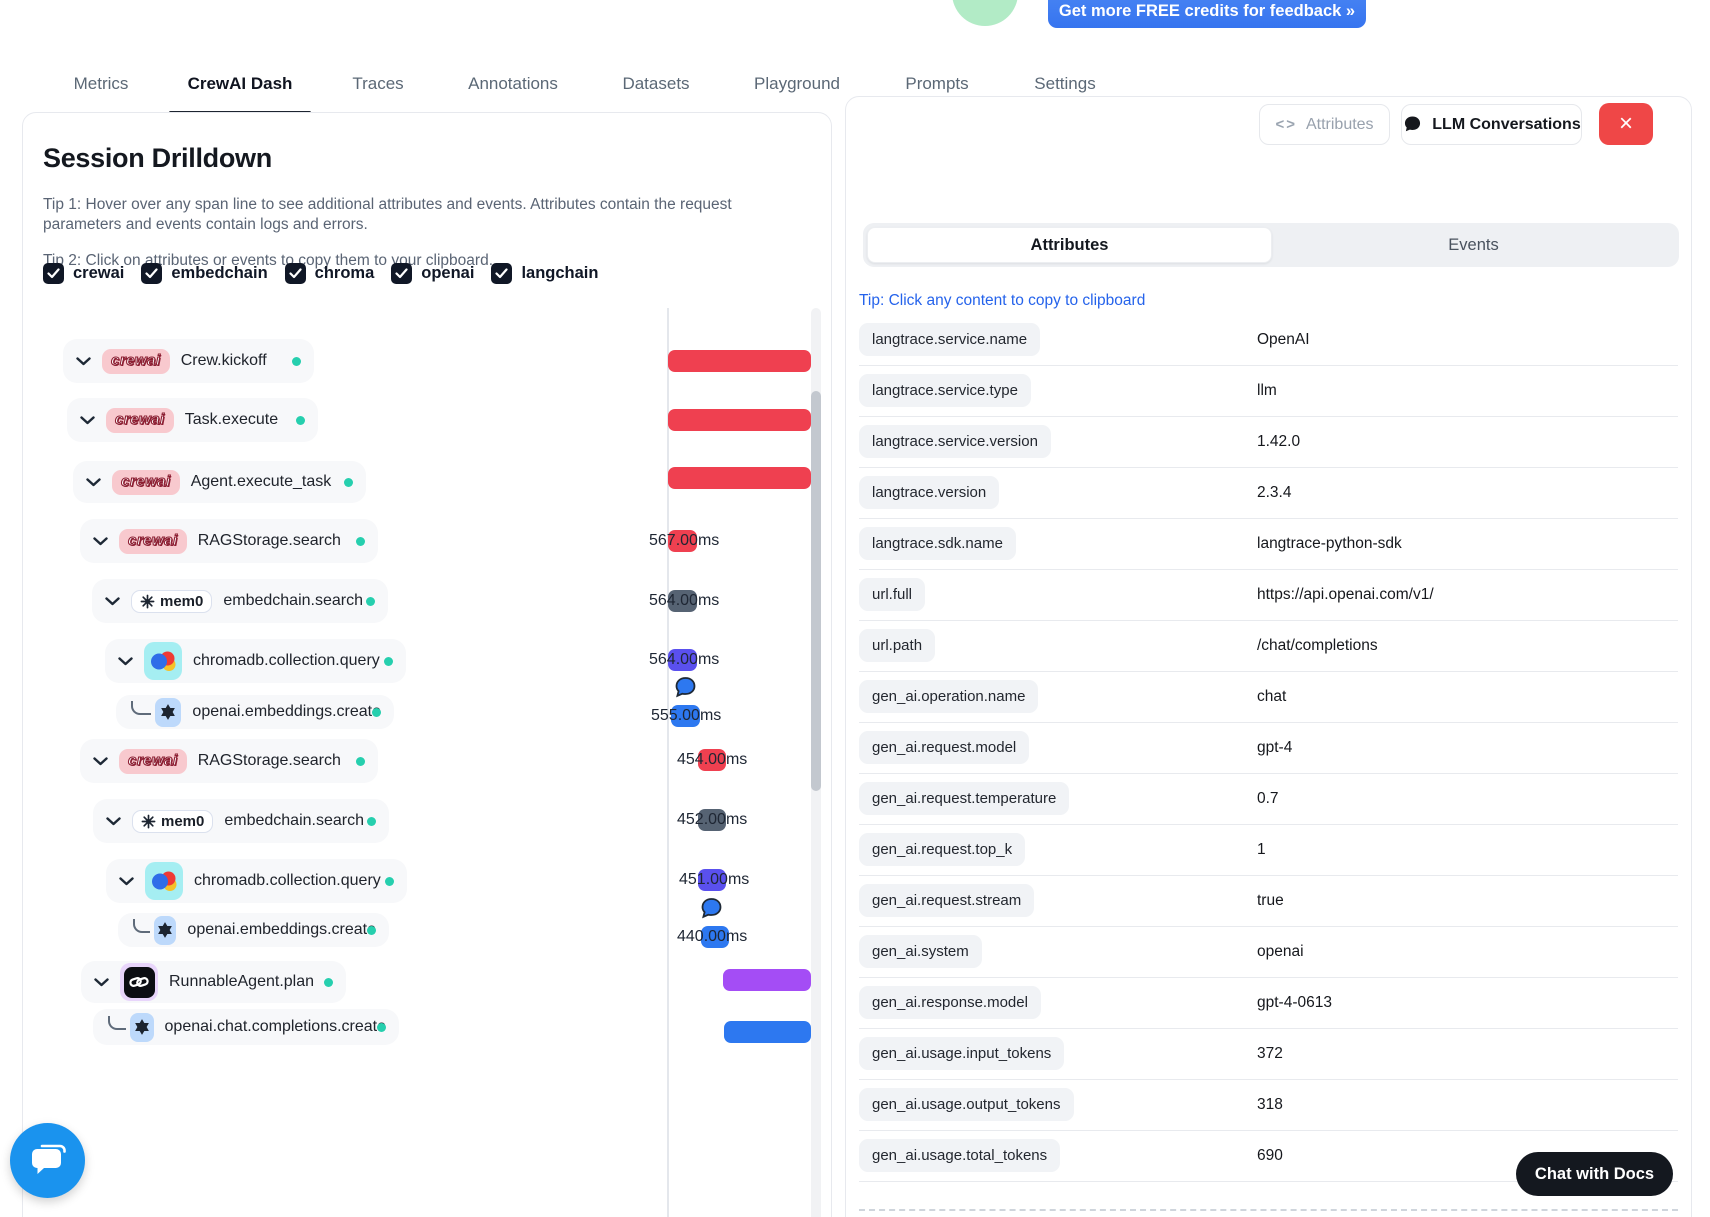  I want to click on nav-tab-traces: Traces, so click(378, 83).